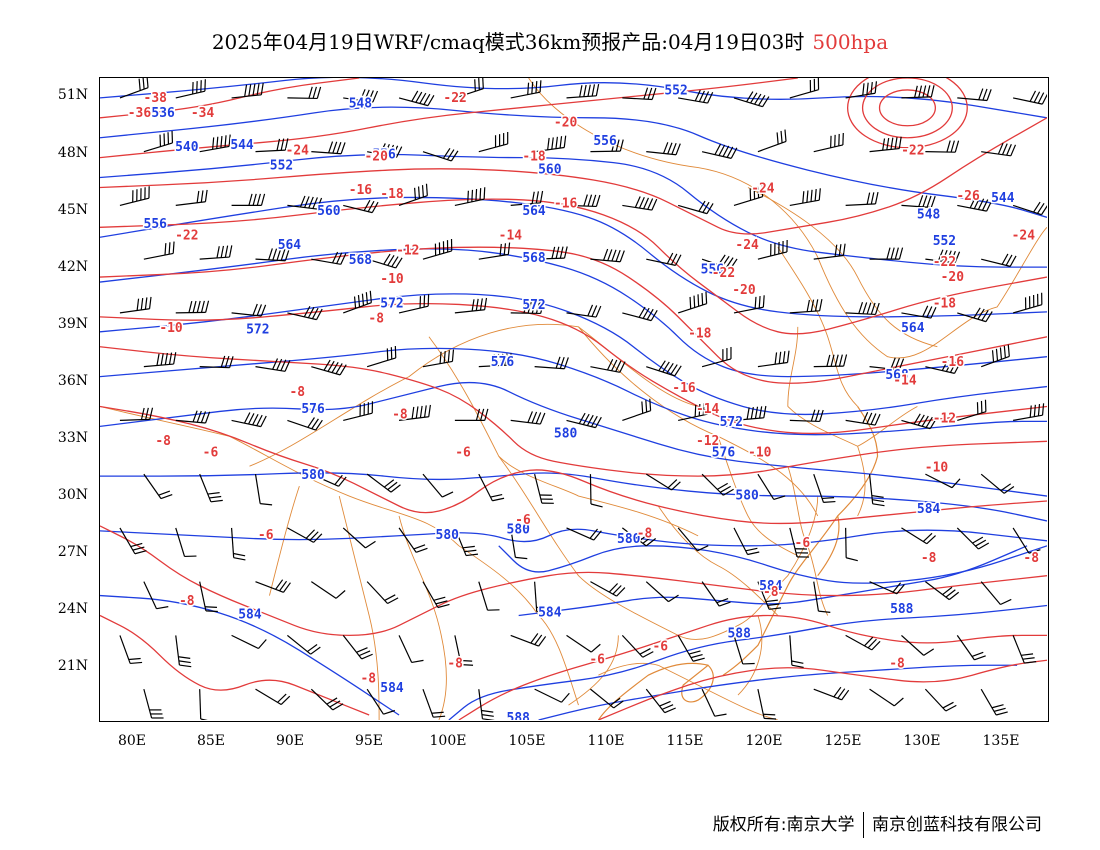 This screenshot has width=1100, height=850. Describe the element at coordinates (132, 741) in the screenshot. I see `lon-label-80e: 80E` at that location.